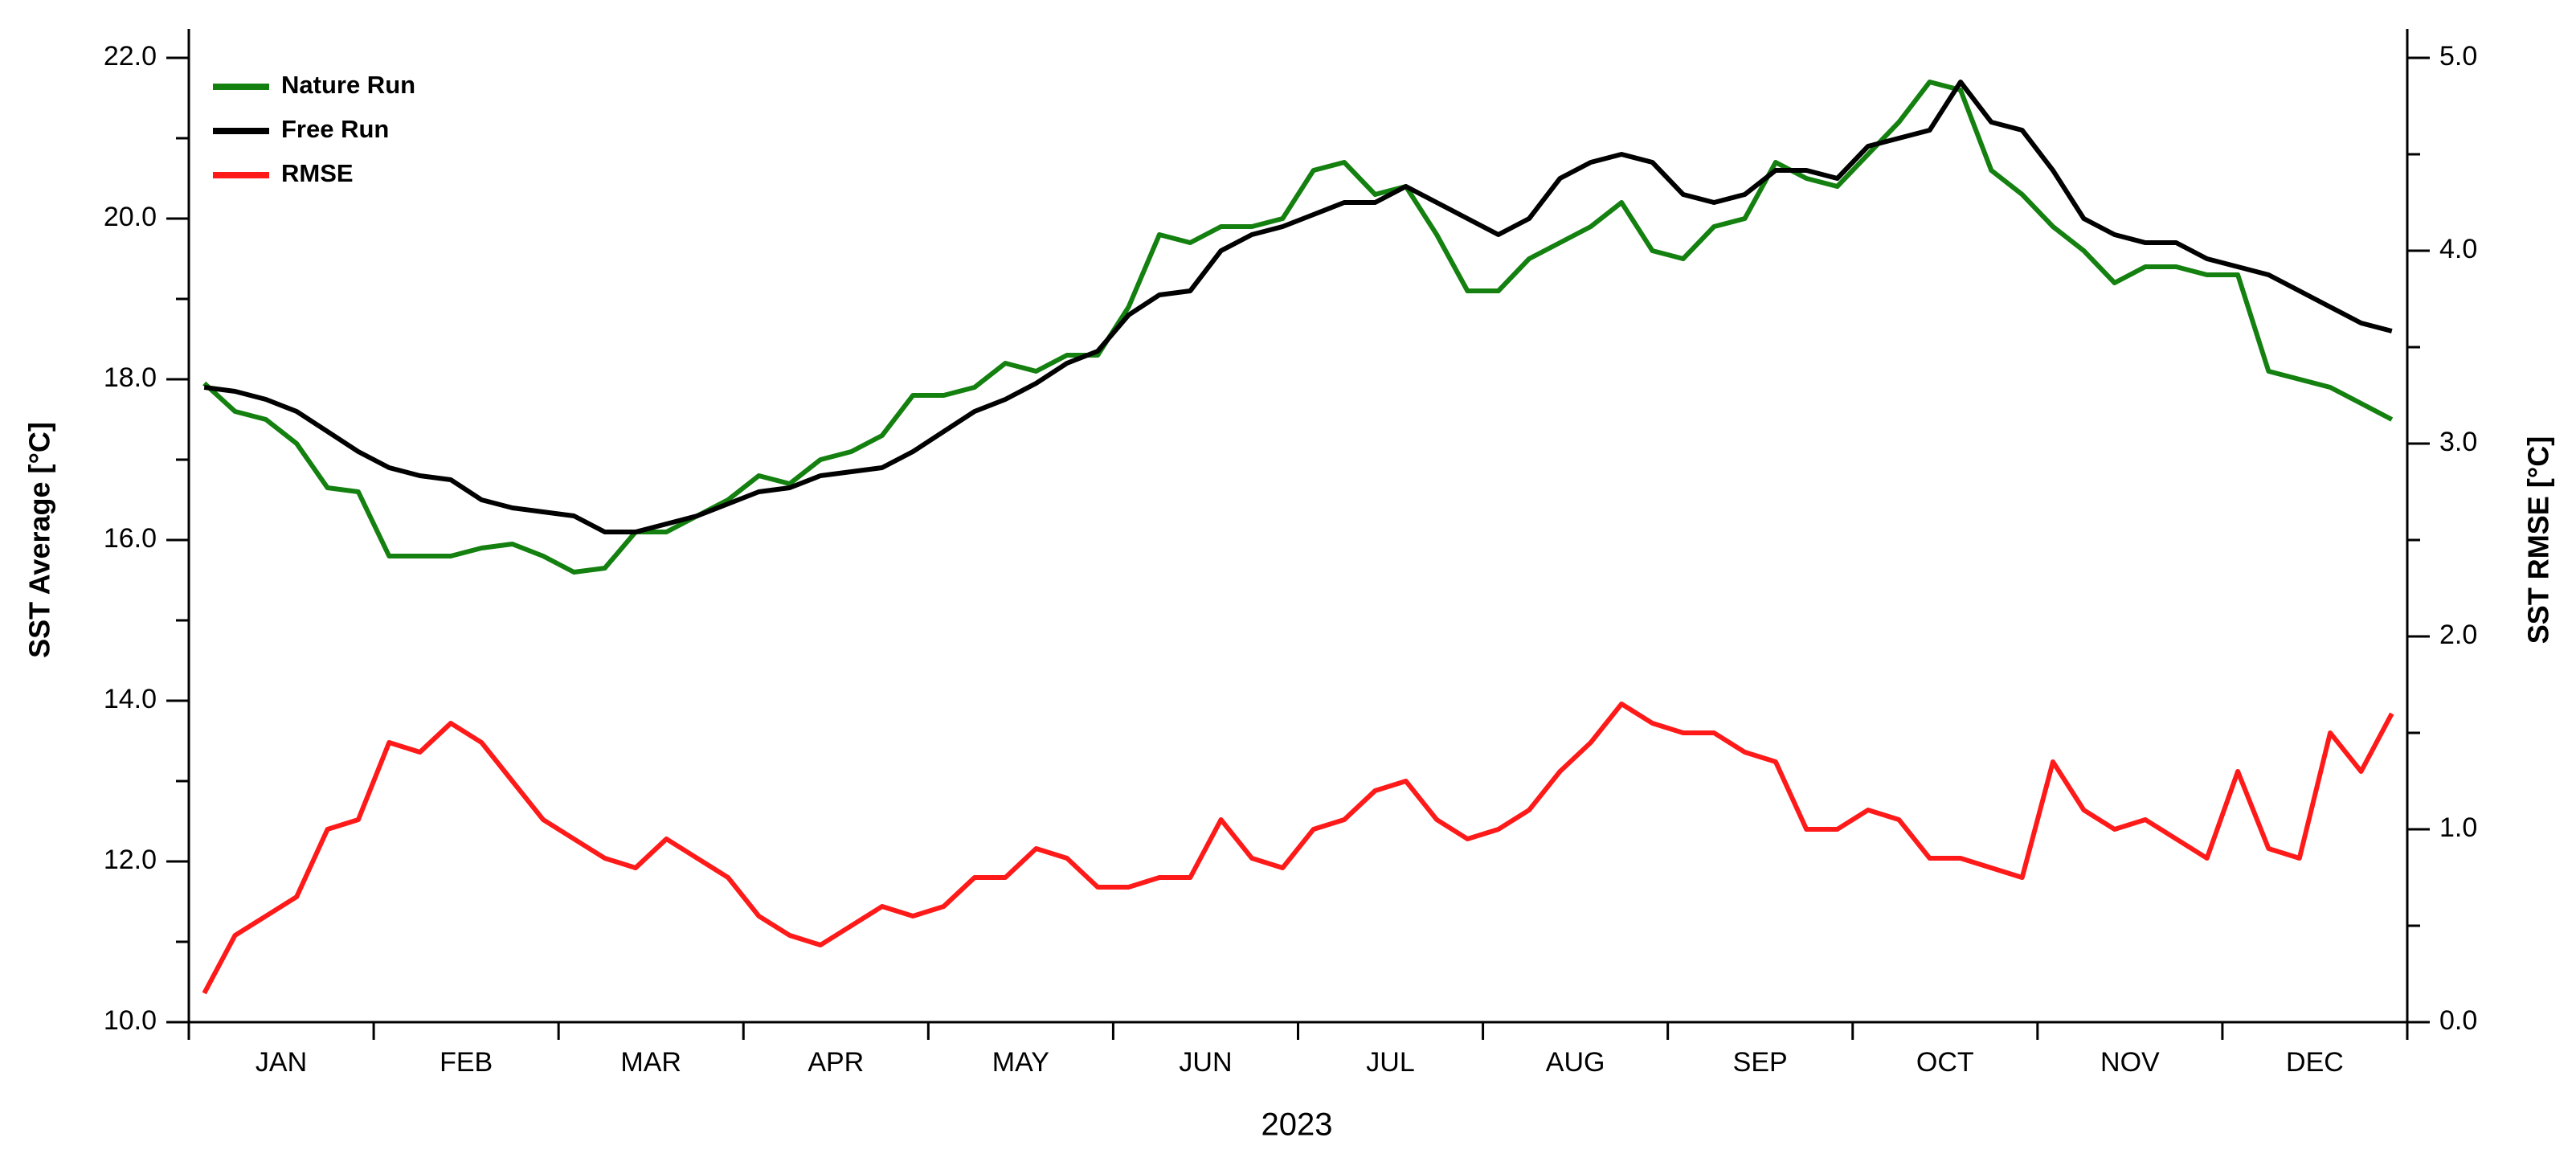  Describe the element at coordinates (1390, 1063) in the screenshot. I see `x-tick-label: JUL` at that location.